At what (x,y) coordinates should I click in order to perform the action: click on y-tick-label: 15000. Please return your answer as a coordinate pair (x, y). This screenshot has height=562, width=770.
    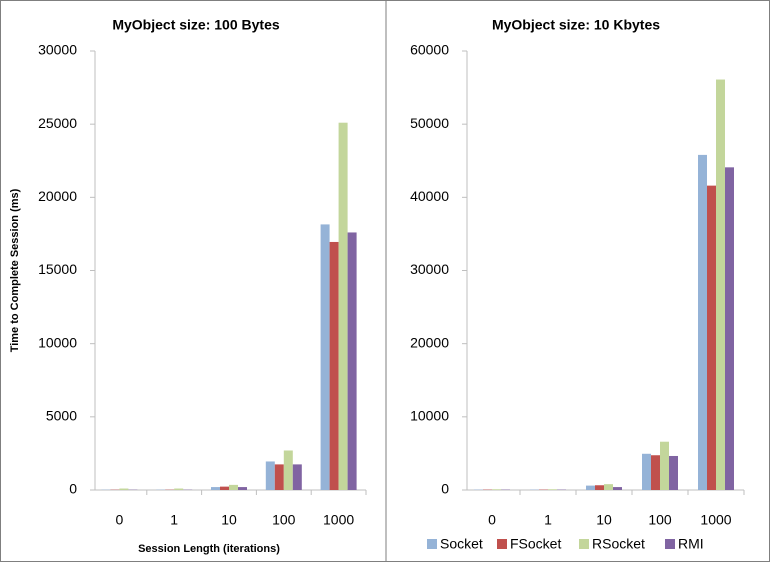
    Looking at the image, I should click on (57, 269).